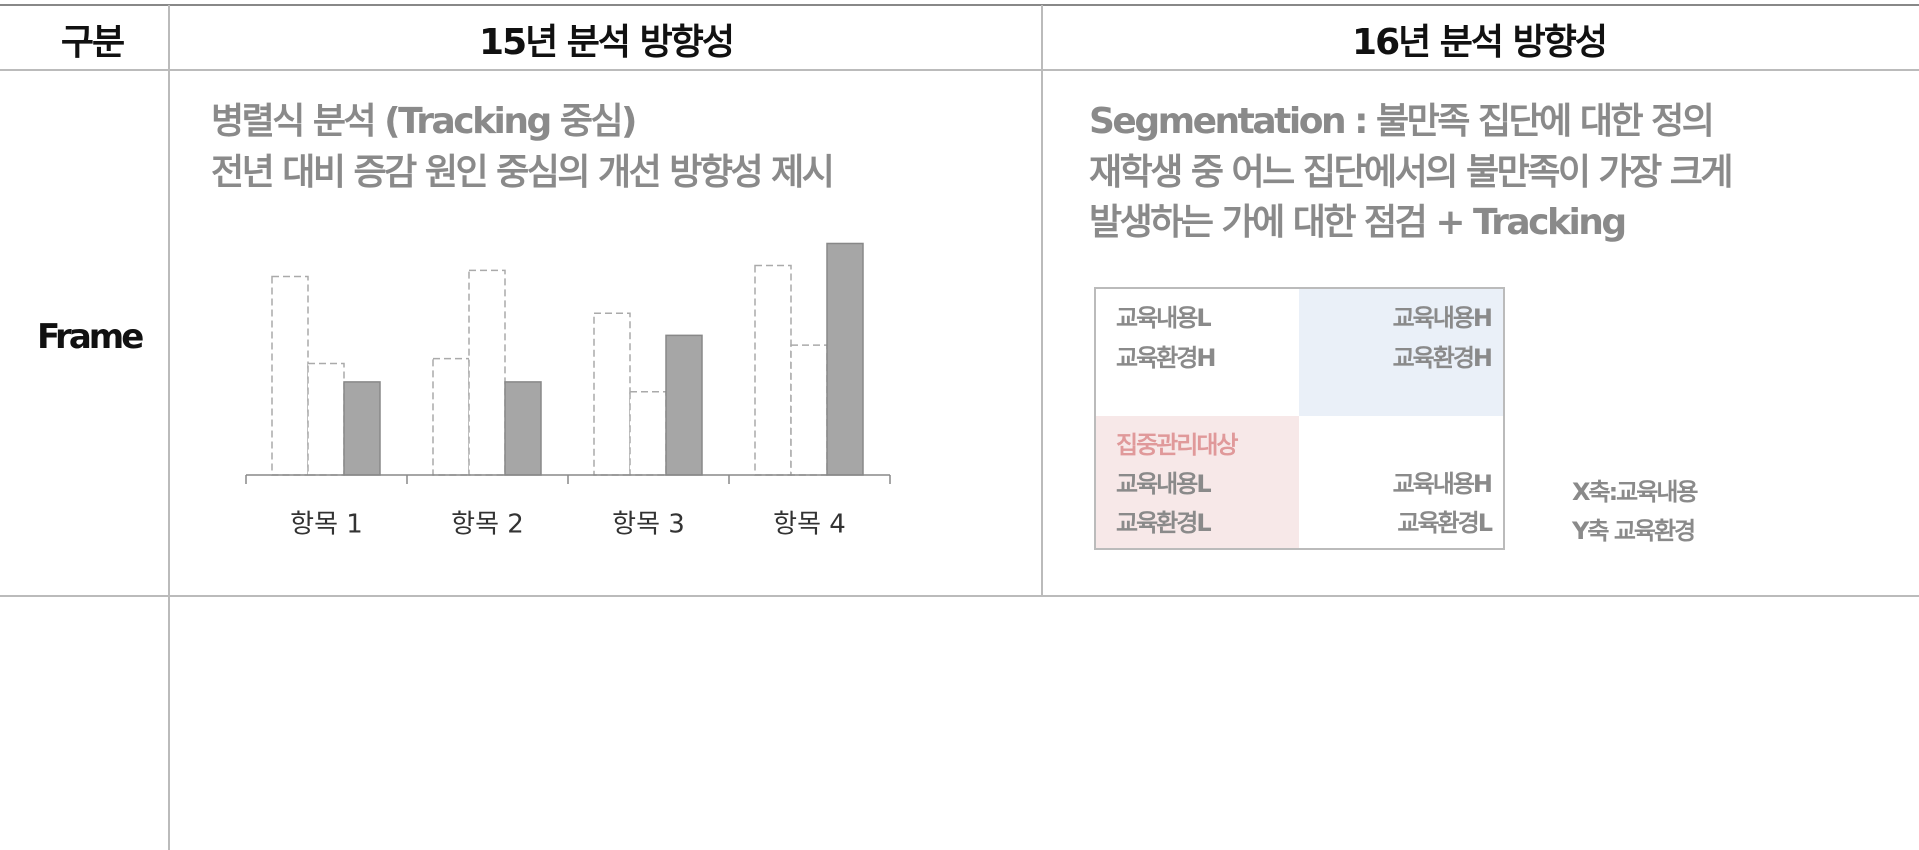  Describe the element at coordinates (1358, 222) in the screenshot. I see `right-text: 발생하는 가에 대한 점검 + Tracking` at that location.